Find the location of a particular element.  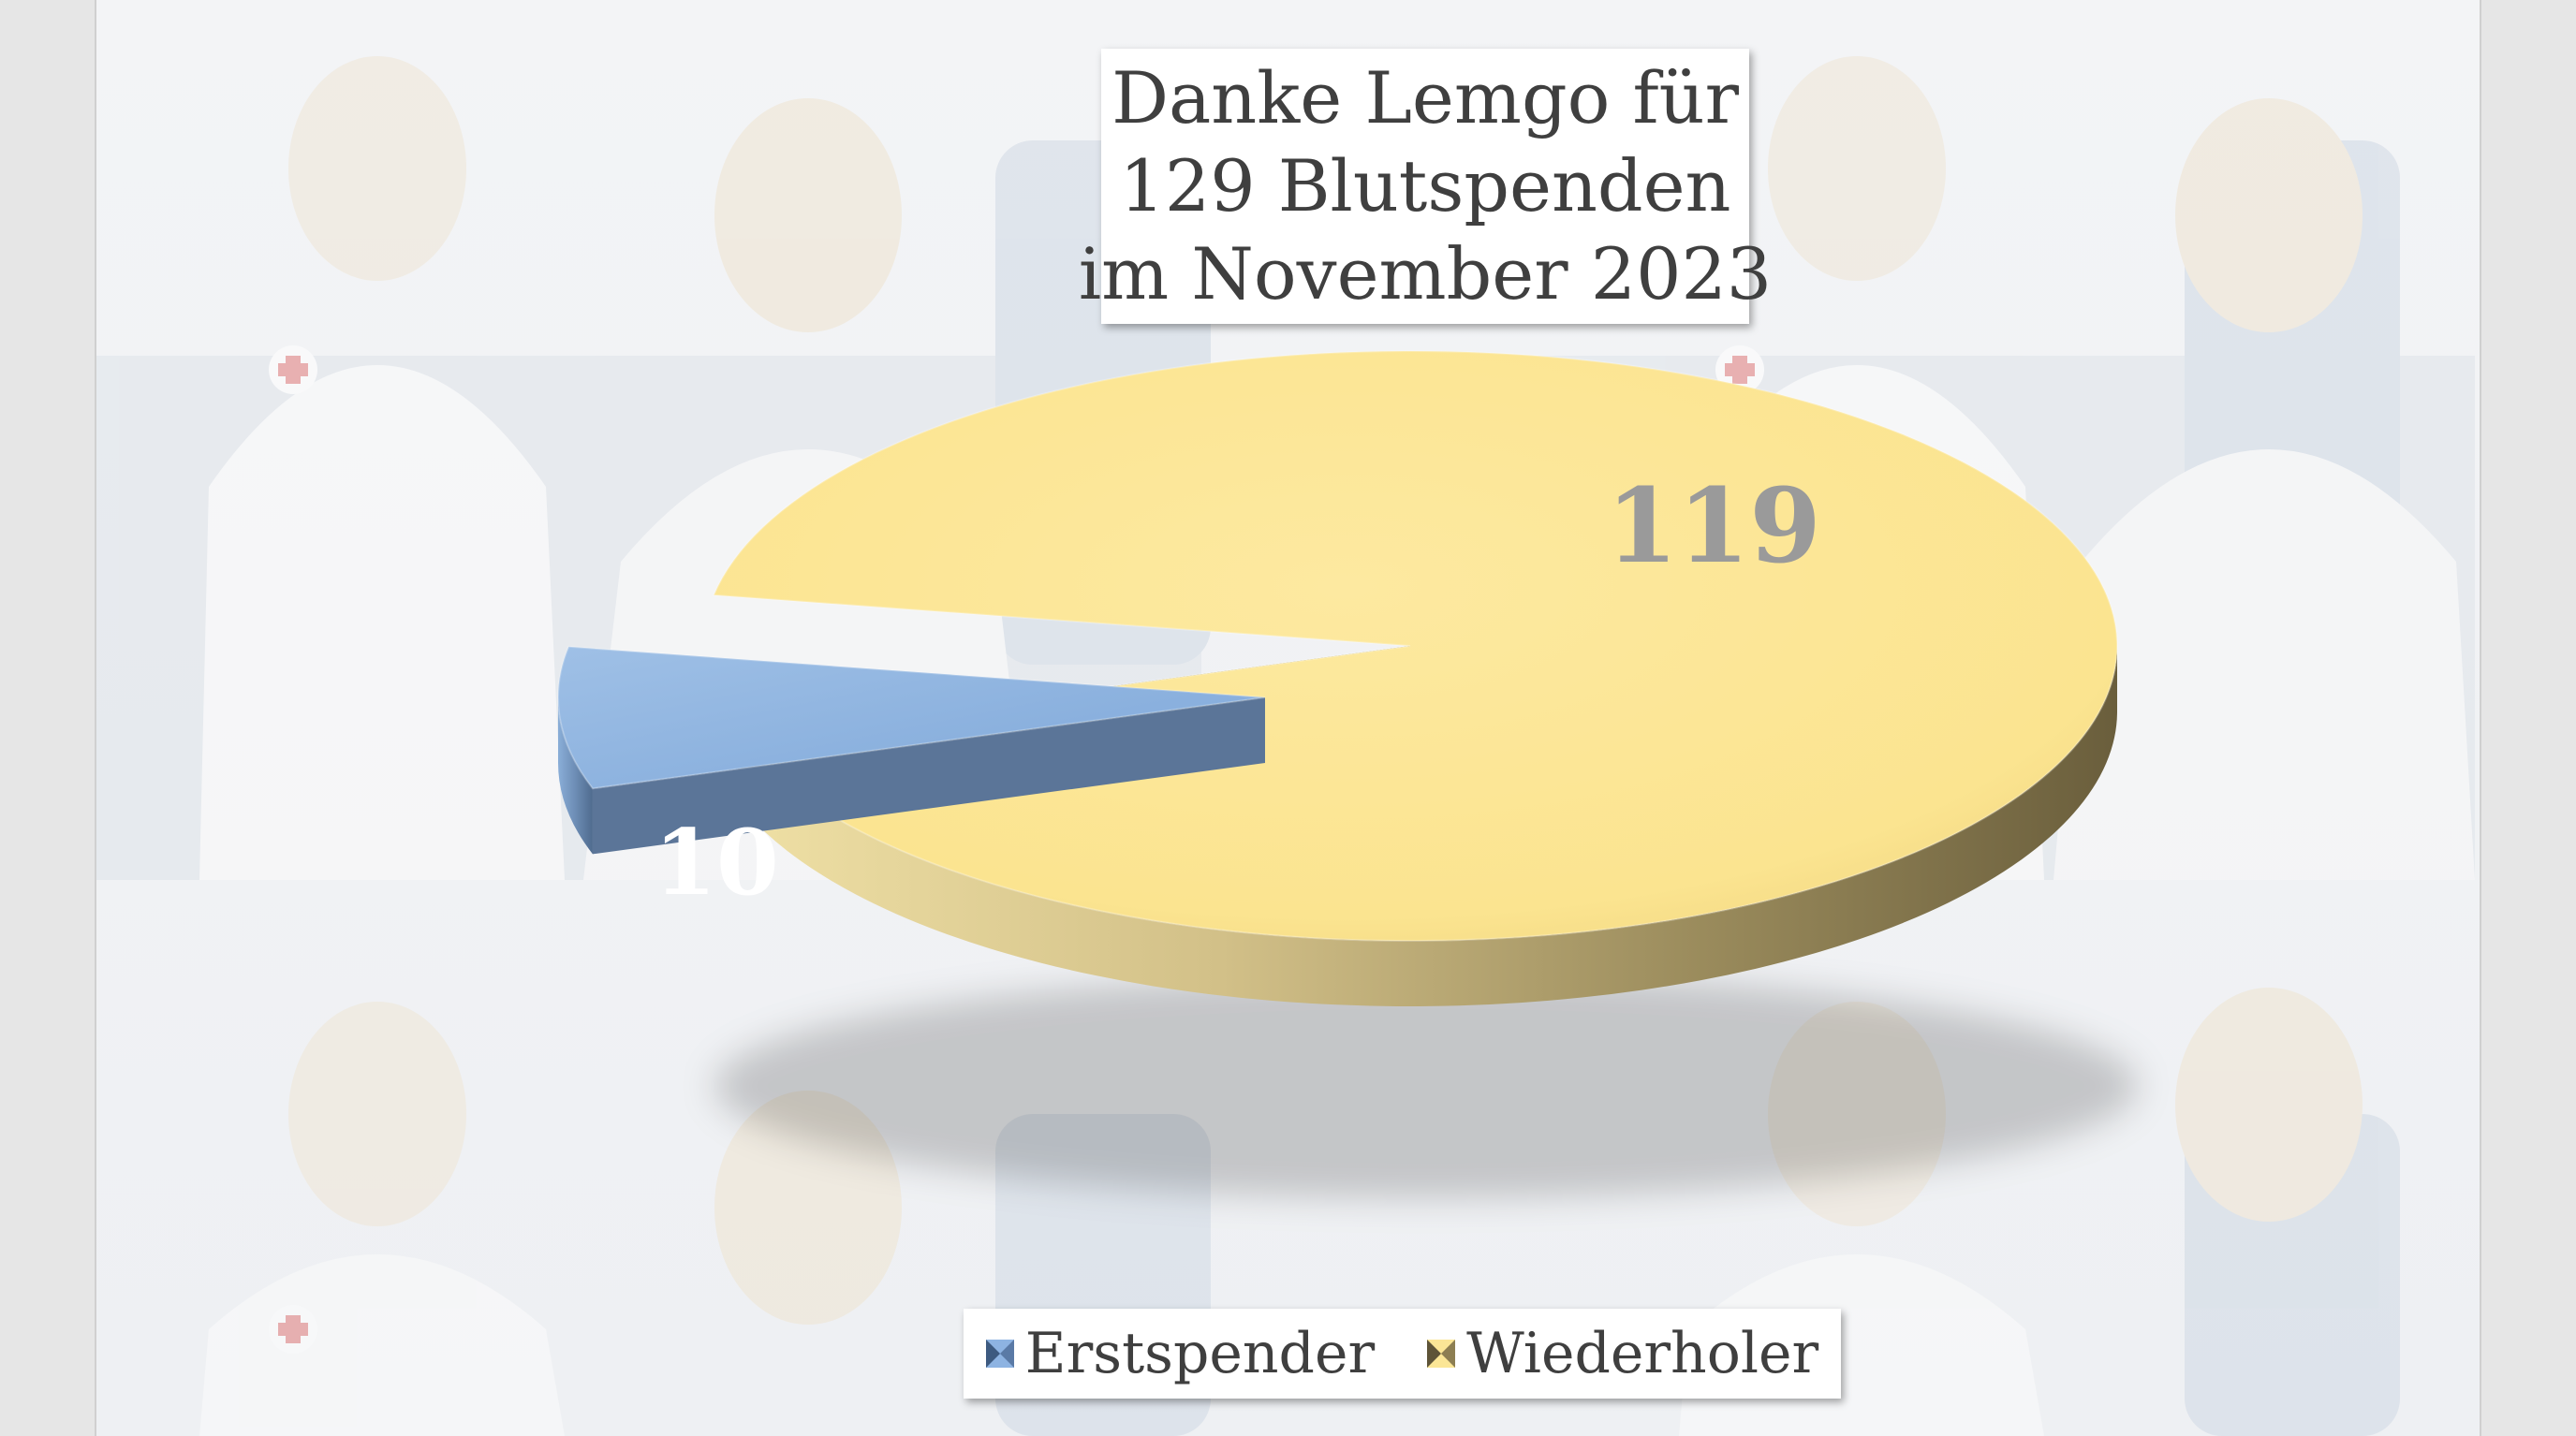

legend-item-erstspender: Erstspender is located at coordinates (1180, 1353).